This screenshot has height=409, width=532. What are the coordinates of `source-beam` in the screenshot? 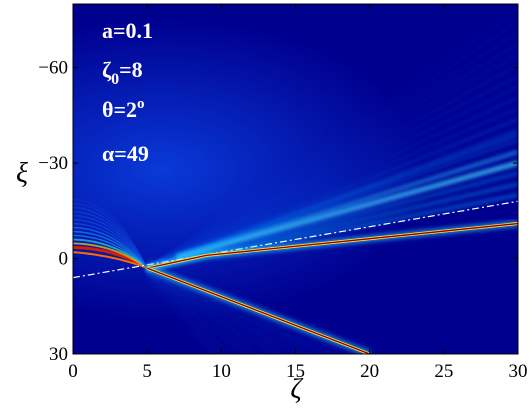 It's located at (110, 234).